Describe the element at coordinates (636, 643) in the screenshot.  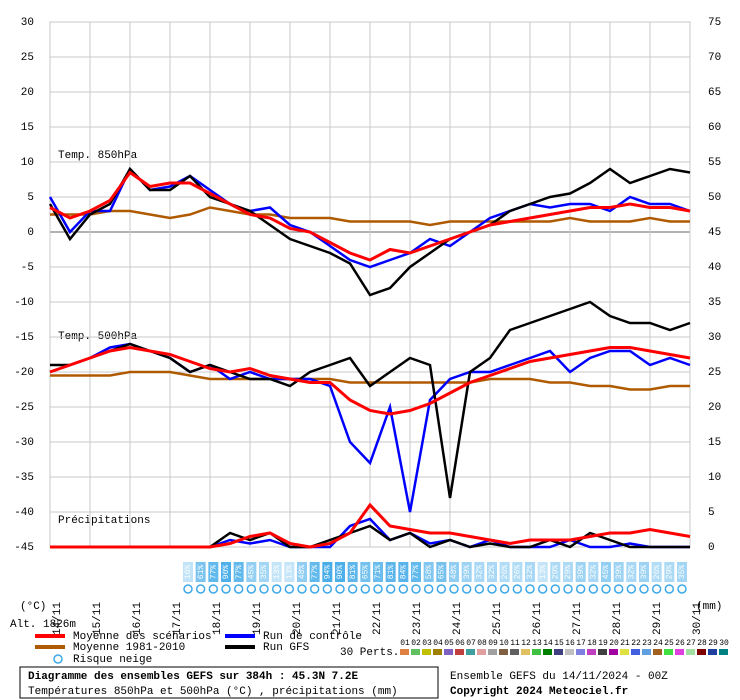
I see `member-label: 22` at that location.